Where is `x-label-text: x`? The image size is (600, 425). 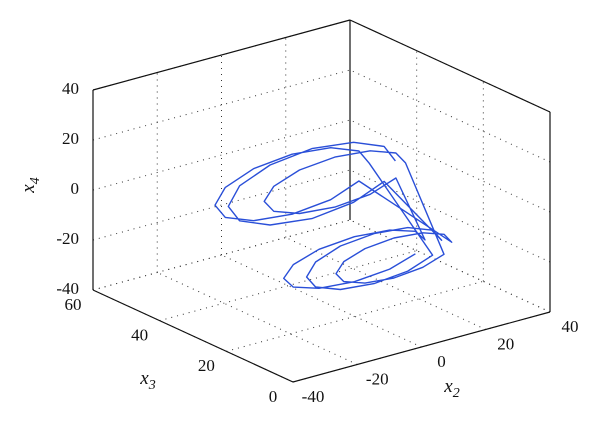
x-label-text: x is located at coordinates (448, 386).